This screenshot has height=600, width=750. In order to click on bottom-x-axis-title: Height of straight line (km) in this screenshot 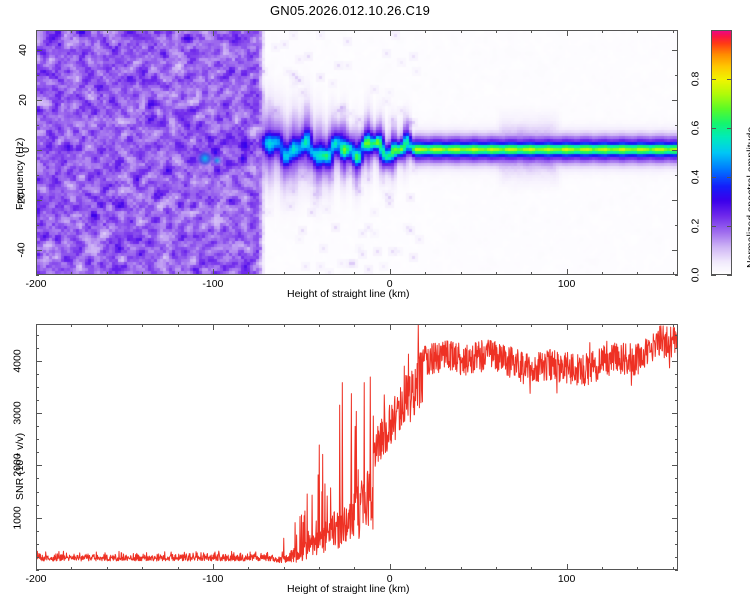, I will do `click(348, 589)`.